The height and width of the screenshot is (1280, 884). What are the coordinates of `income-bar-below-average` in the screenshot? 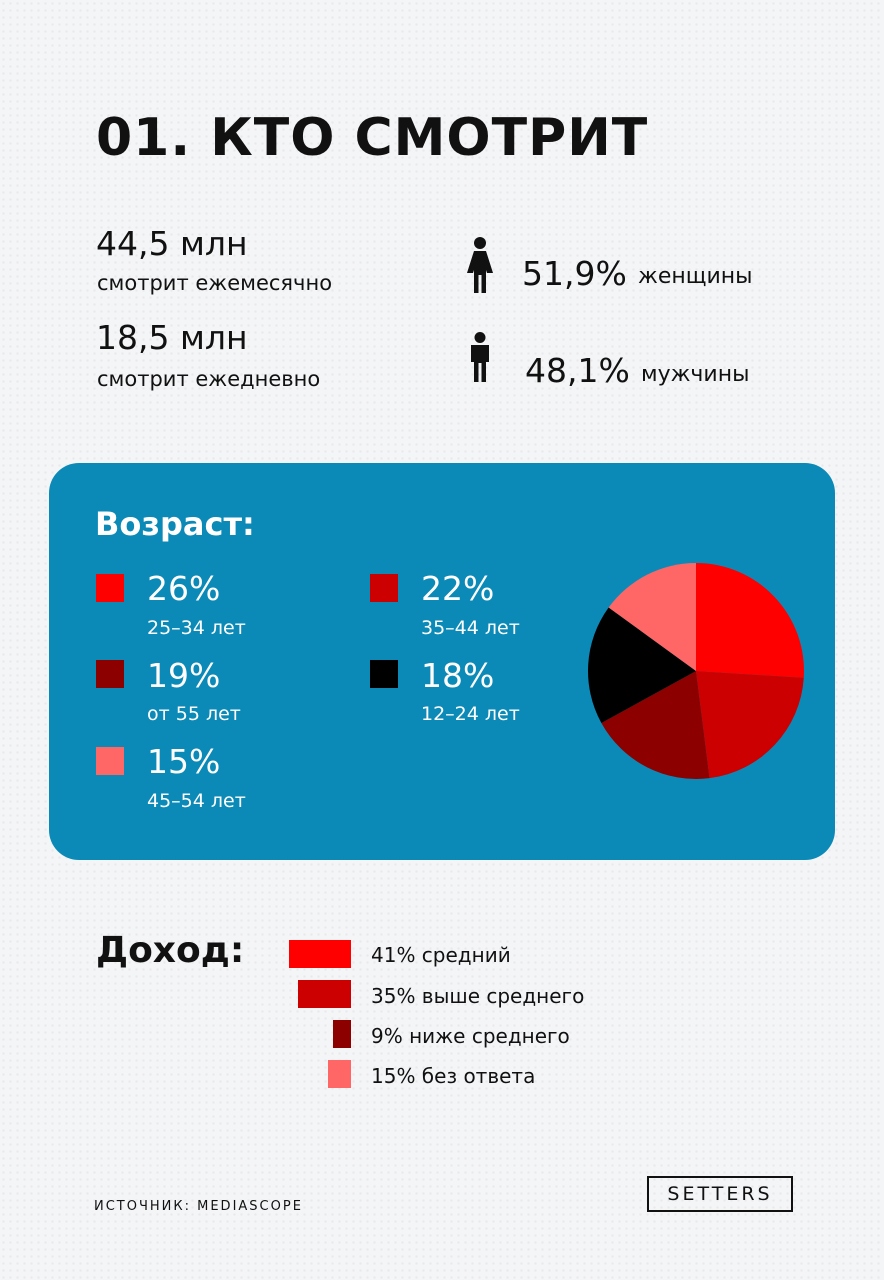 It's located at (342, 1034).